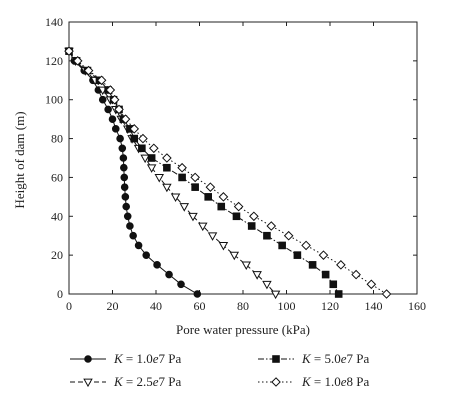  Describe the element at coordinates (156, 306) in the screenshot. I see `x-tick-label: 40` at that location.